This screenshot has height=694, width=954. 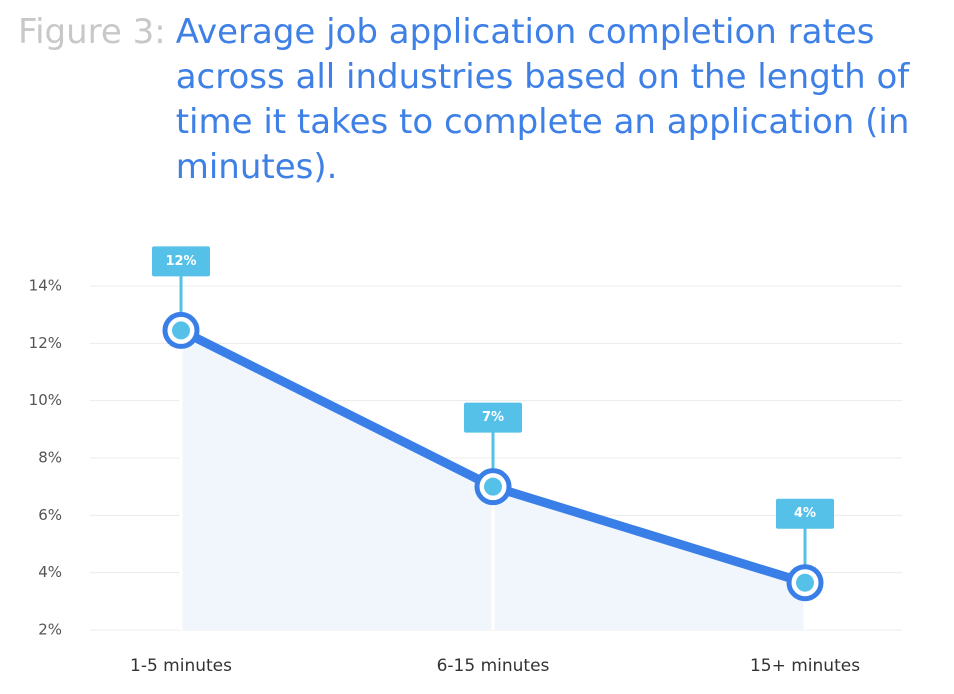 I want to click on y-tick-label: 10%, so click(x=45, y=400).